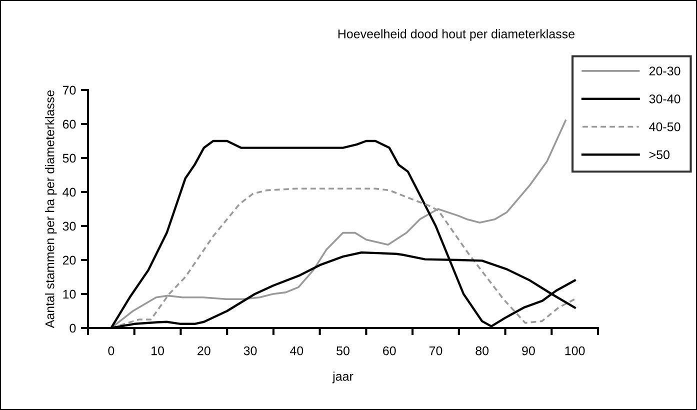 The width and height of the screenshot is (697, 410). Describe the element at coordinates (69, 294) in the screenshot. I see `y-tick-label: 10` at that location.